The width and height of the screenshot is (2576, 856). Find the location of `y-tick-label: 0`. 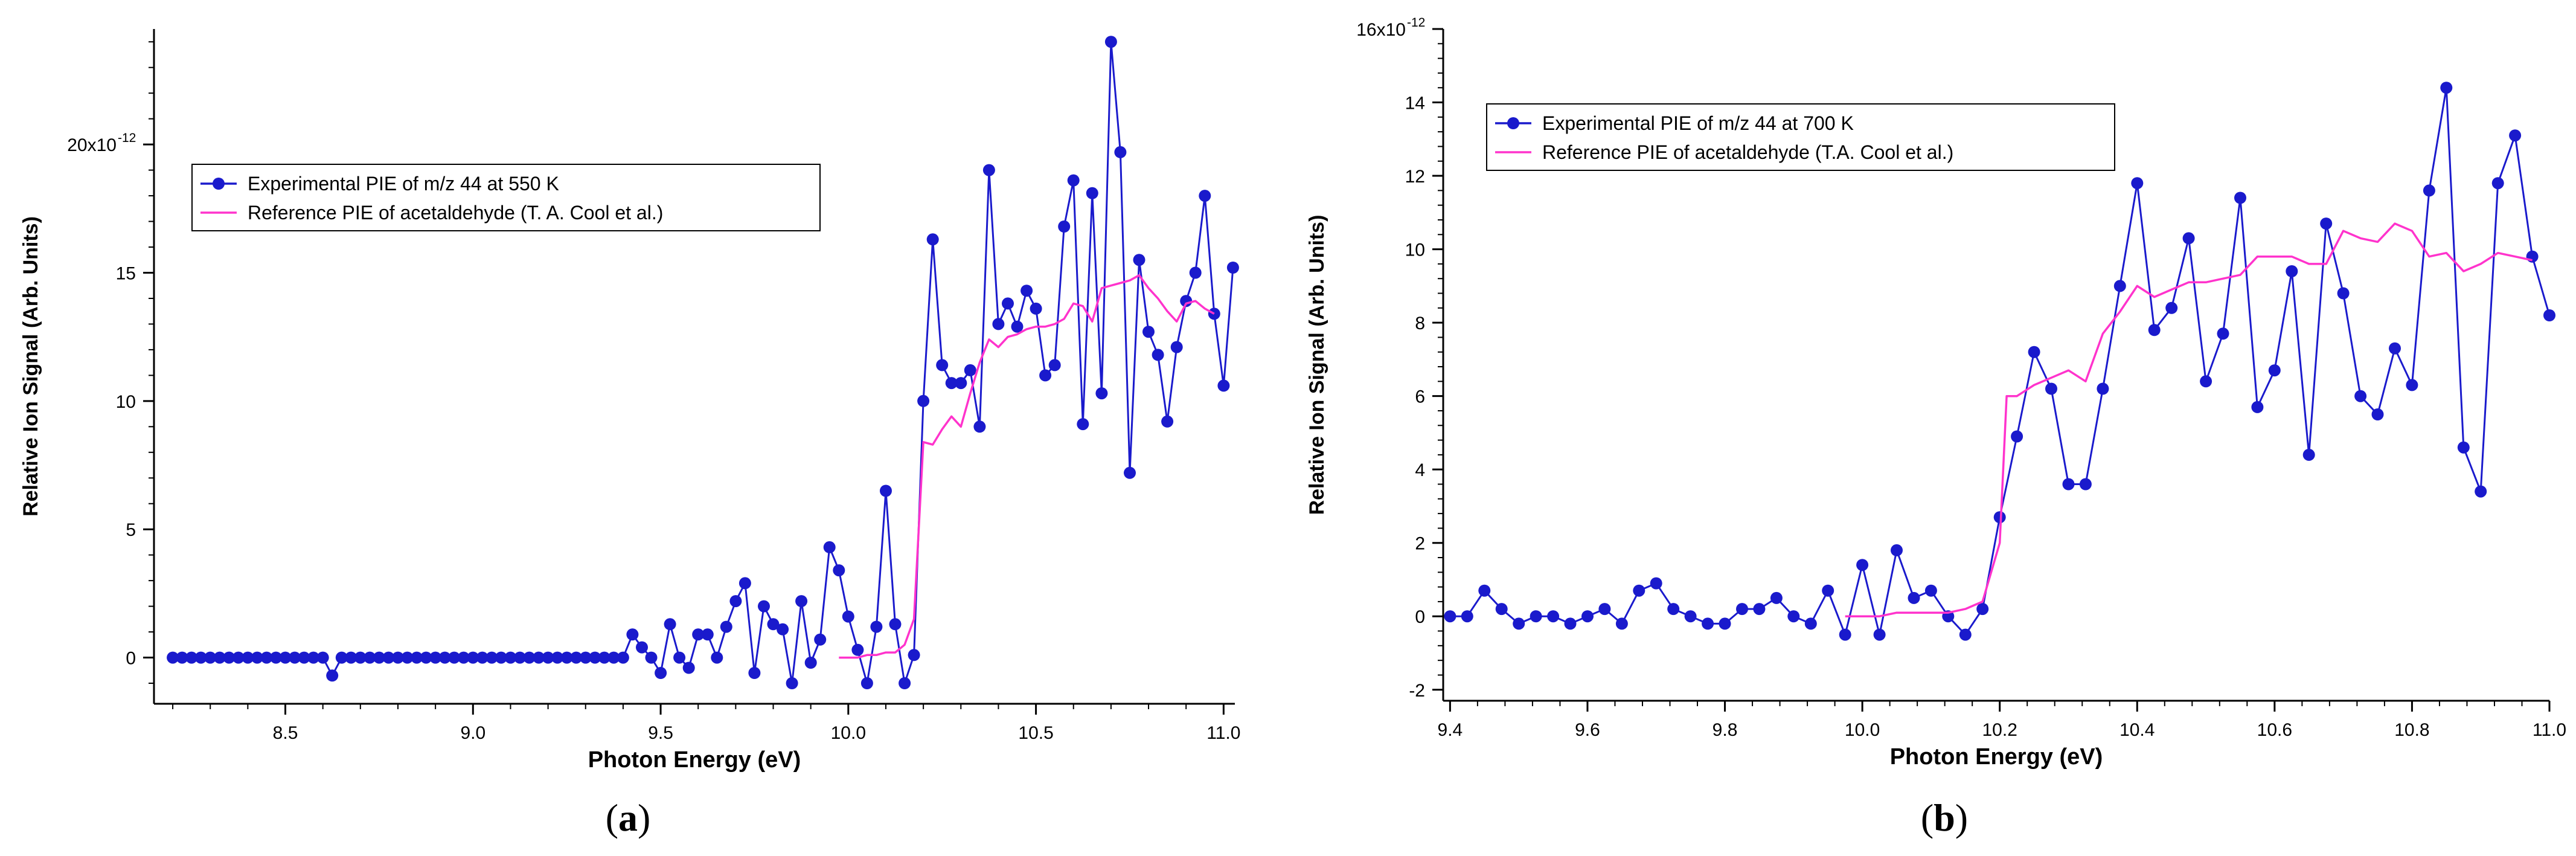

y-tick-label: 0 is located at coordinates (131, 659).